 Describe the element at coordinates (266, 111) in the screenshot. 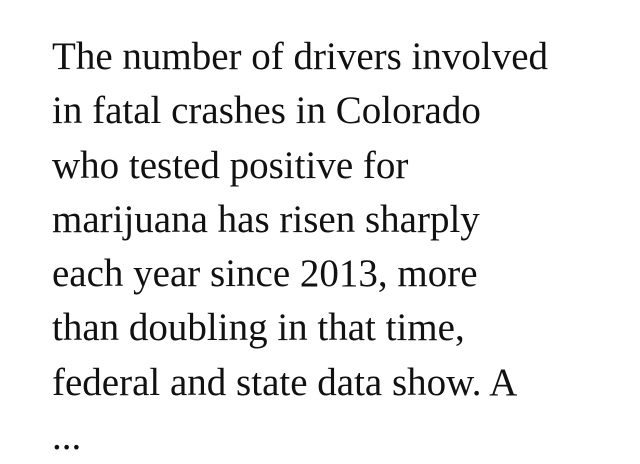

I see `text-line: in fatal crashes in Colorado` at that location.